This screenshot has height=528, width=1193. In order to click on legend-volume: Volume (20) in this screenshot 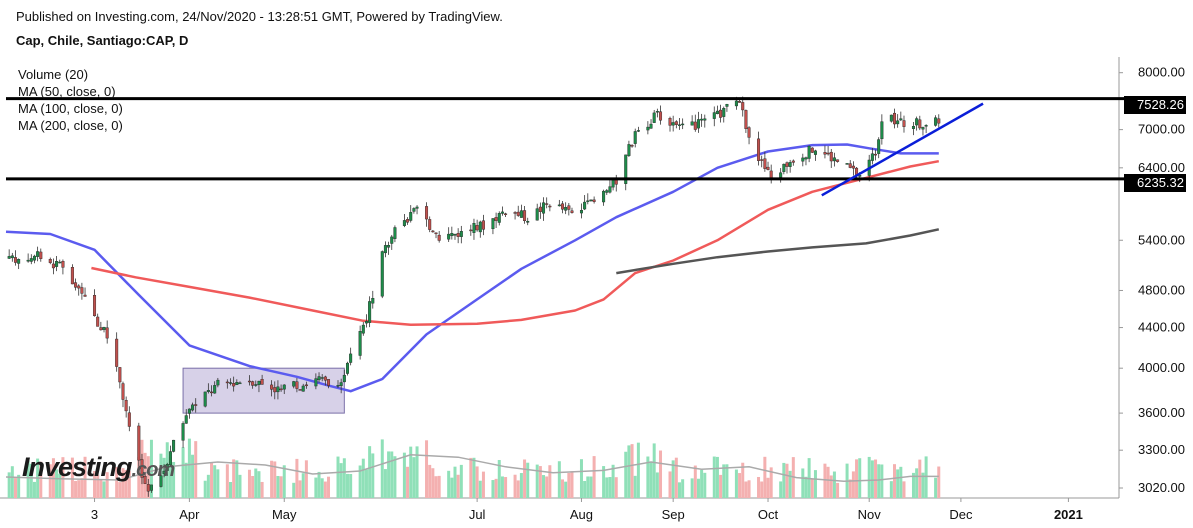, I will do `click(53, 74)`.